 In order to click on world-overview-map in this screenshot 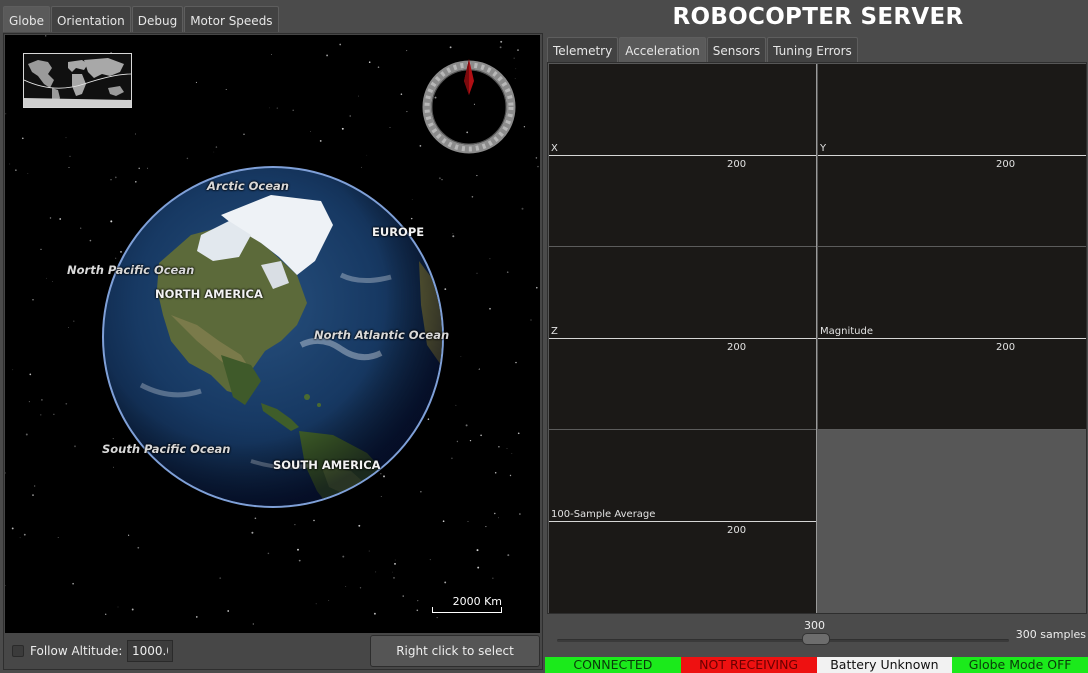, I will do `click(77, 80)`.